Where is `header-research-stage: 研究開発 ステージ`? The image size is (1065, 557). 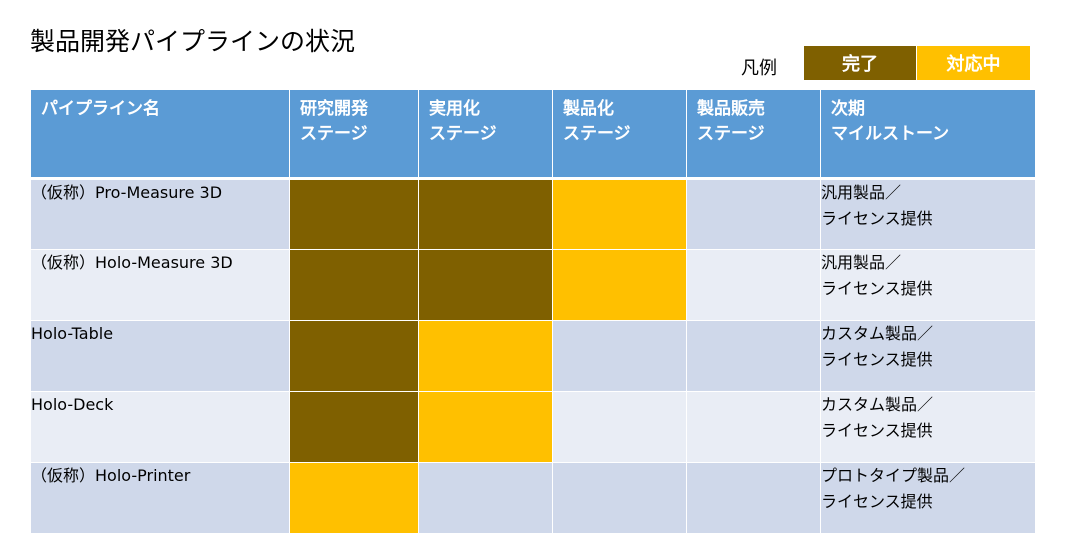 header-research-stage: 研究開発 ステージ is located at coordinates (354, 134).